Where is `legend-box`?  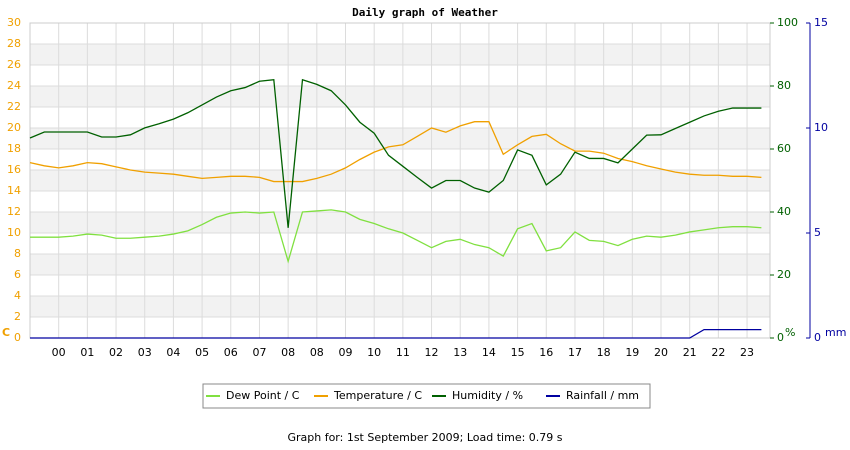
legend-box is located at coordinates (426, 396).